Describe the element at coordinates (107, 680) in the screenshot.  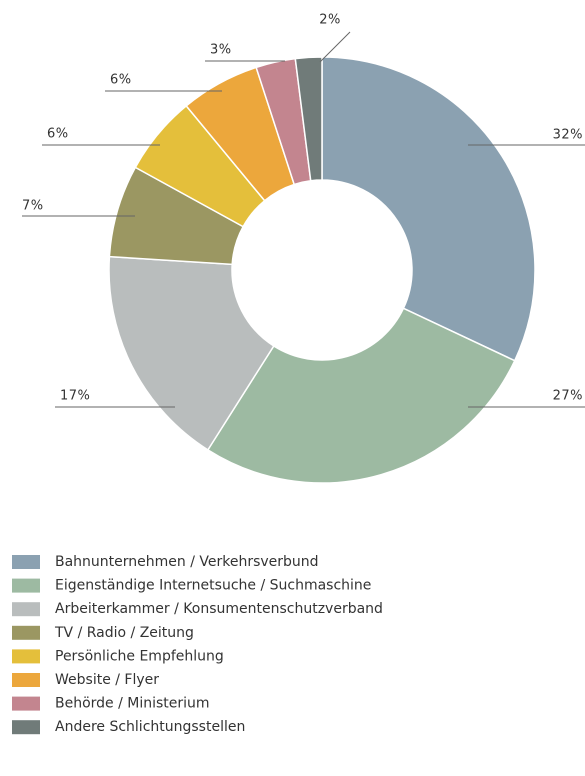
I see `legend-label: Website / Flyer` at that location.